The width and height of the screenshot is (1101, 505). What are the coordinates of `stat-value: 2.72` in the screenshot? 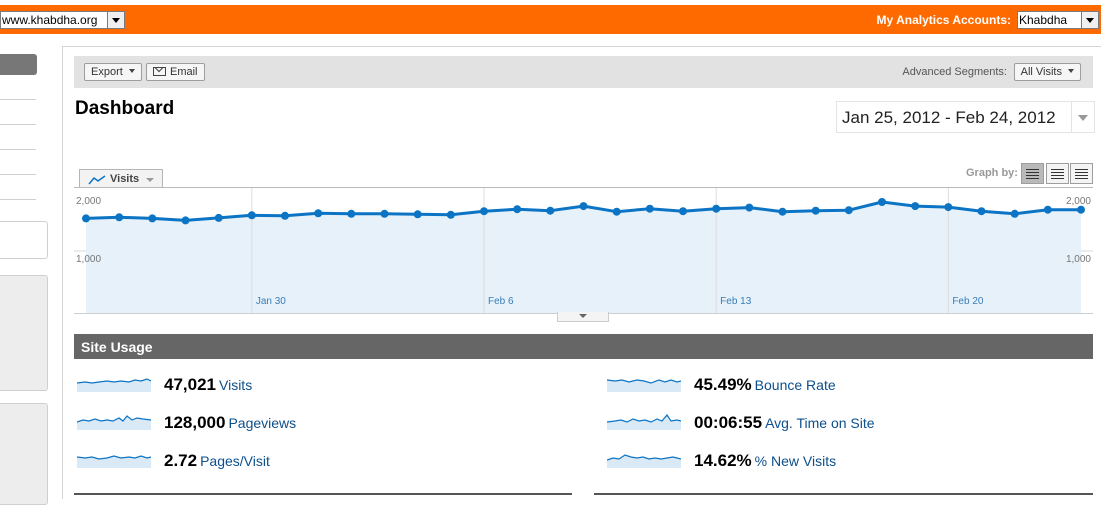 It's located at (181, 460).